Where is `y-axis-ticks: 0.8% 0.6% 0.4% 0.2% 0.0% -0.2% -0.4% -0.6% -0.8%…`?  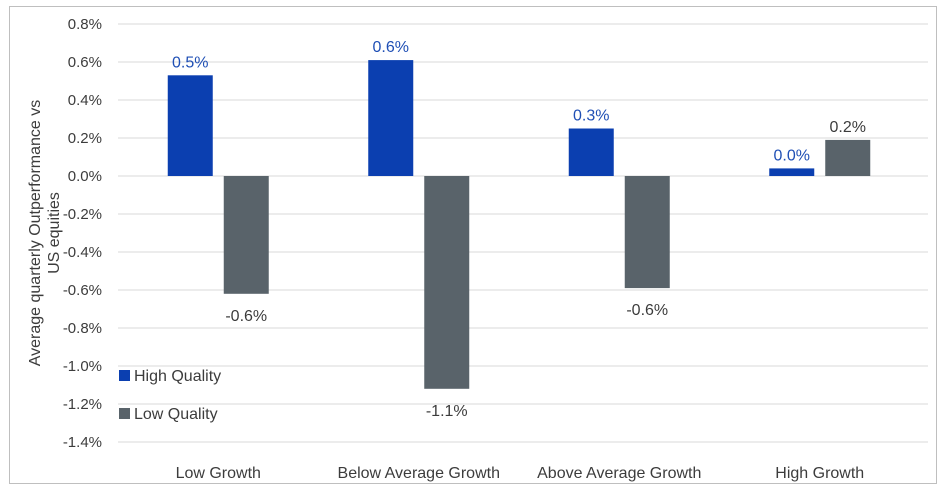
y-axis-ticks: 0.8% 0.6% 0.4% 0.2% 0.0% -0.2% -0.4% -0.6% -0.8%… is located at coordinates (82, 233).